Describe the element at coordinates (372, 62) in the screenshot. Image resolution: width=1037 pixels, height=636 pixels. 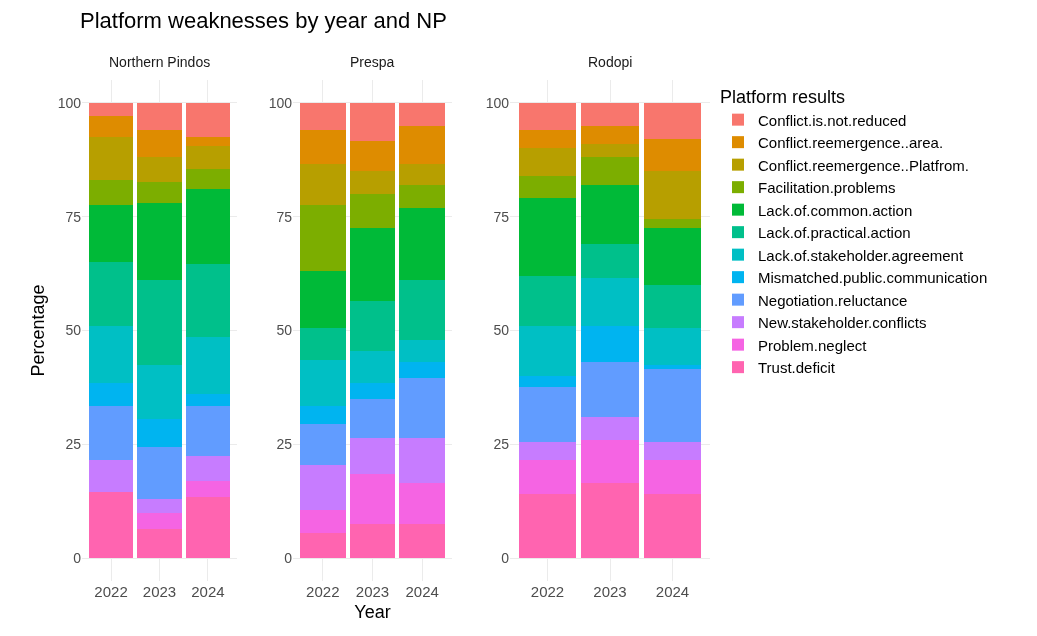
I see `chart-subtitle: Prespa` at that location.